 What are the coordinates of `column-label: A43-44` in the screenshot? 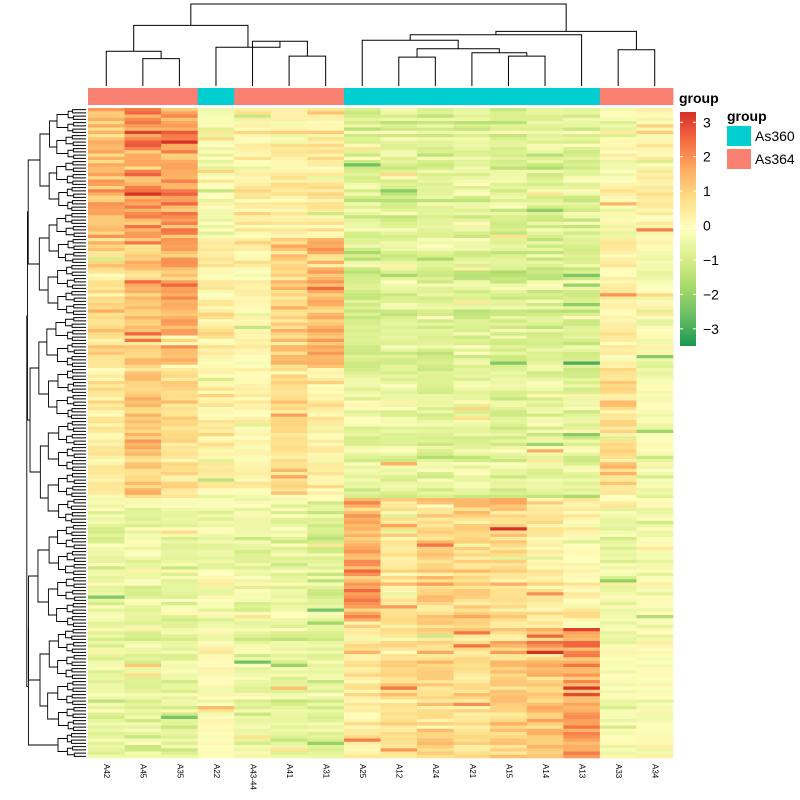 It's located at (252, 777).